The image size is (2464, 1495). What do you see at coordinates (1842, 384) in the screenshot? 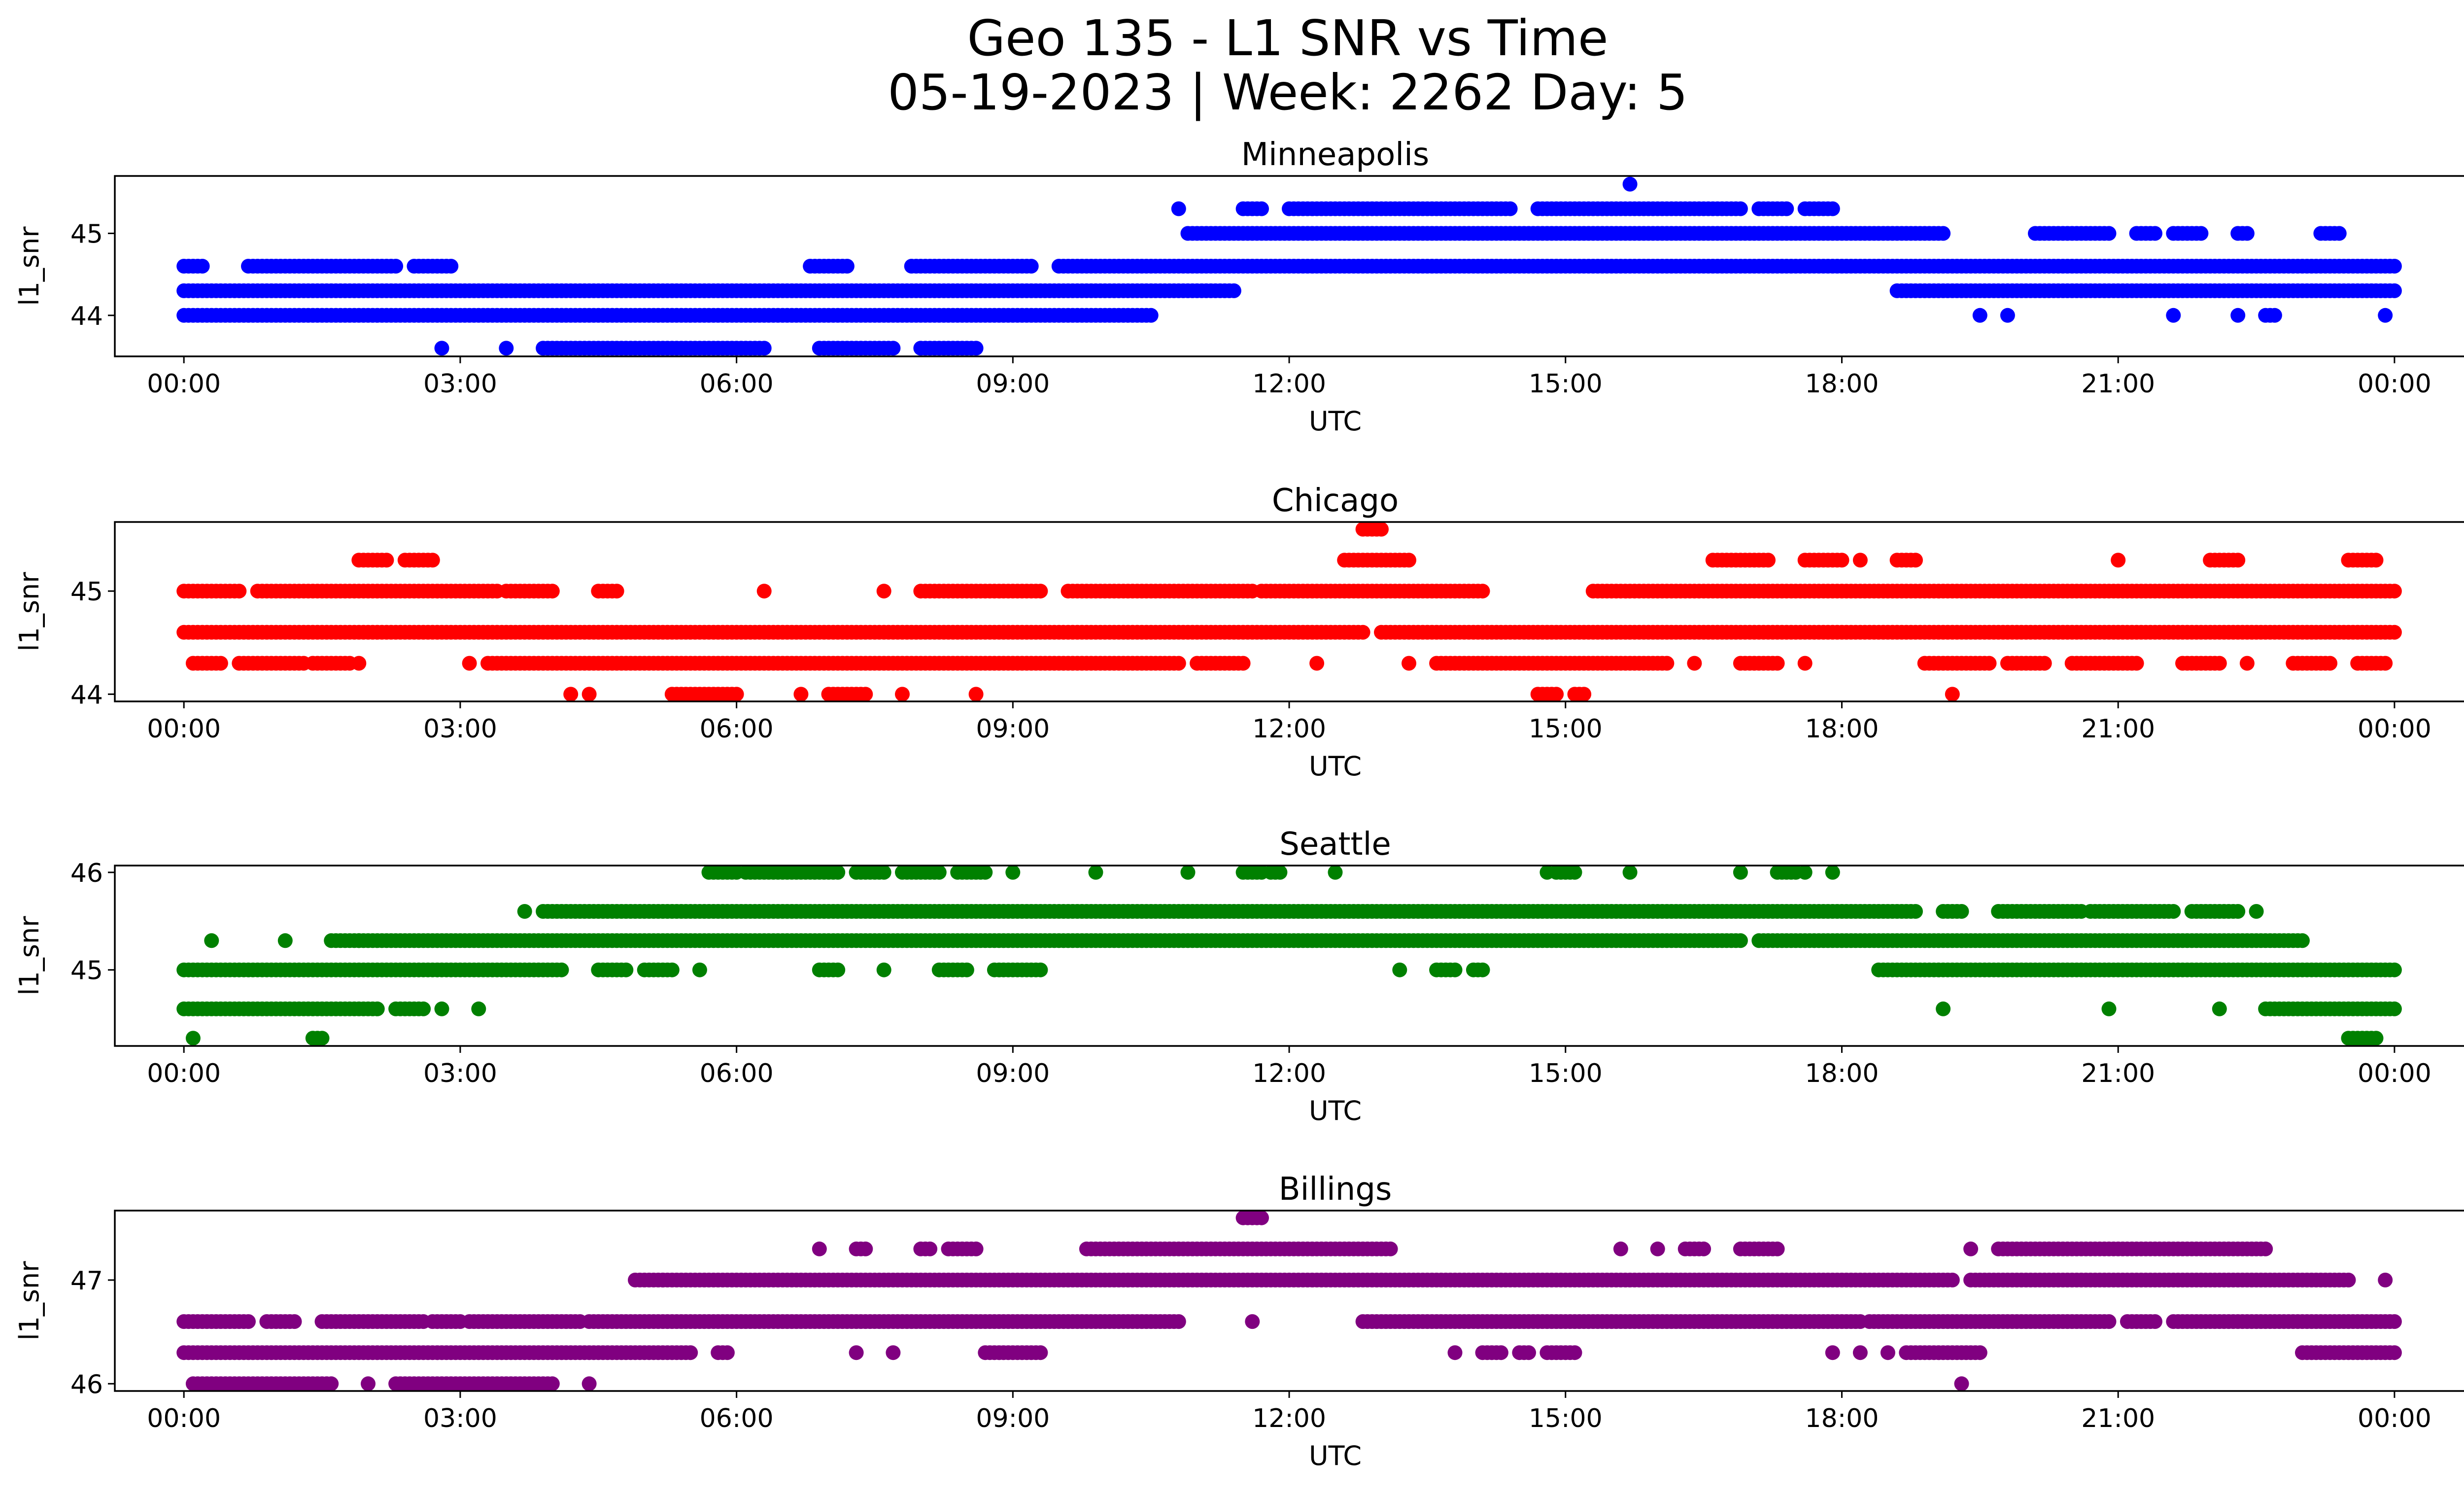
I see `x-tick-label: 18:00` at bounding box center [1842, 384].